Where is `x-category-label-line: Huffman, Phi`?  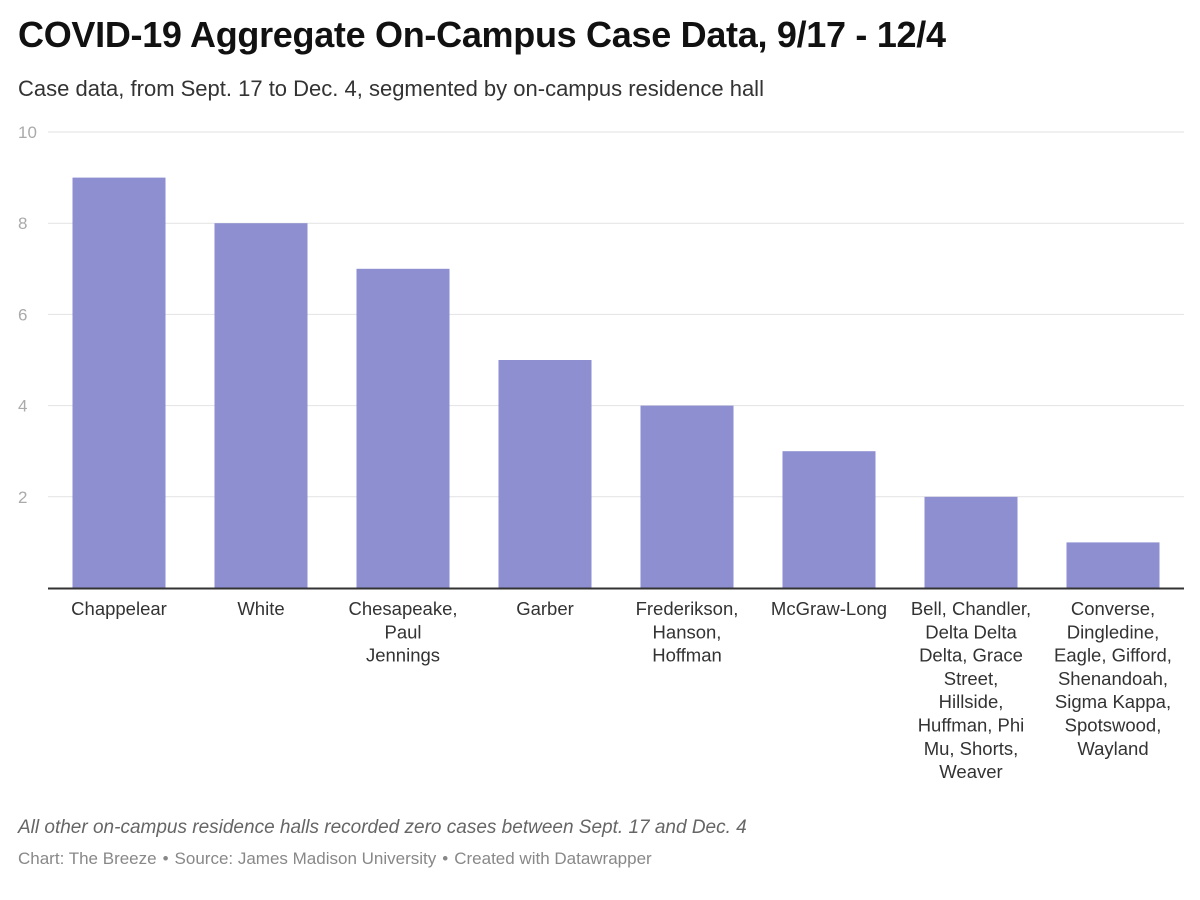
x-category-label-line: Huffman, Phi is located at coordinates (971, 725).